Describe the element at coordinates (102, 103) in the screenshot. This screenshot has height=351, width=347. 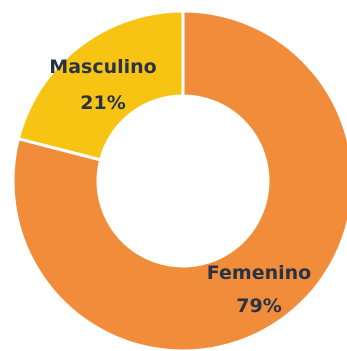
I see `slice-value-masculino: 21%` at that location.